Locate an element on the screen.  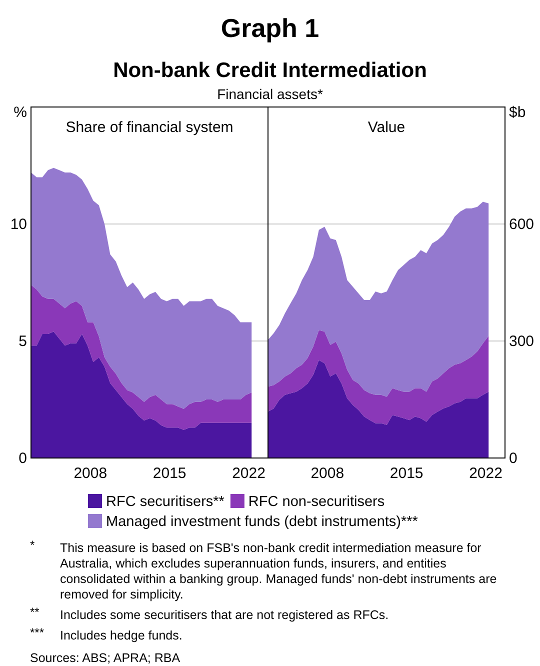
y-tick-label: 300 is located at coordinates (521, 341).